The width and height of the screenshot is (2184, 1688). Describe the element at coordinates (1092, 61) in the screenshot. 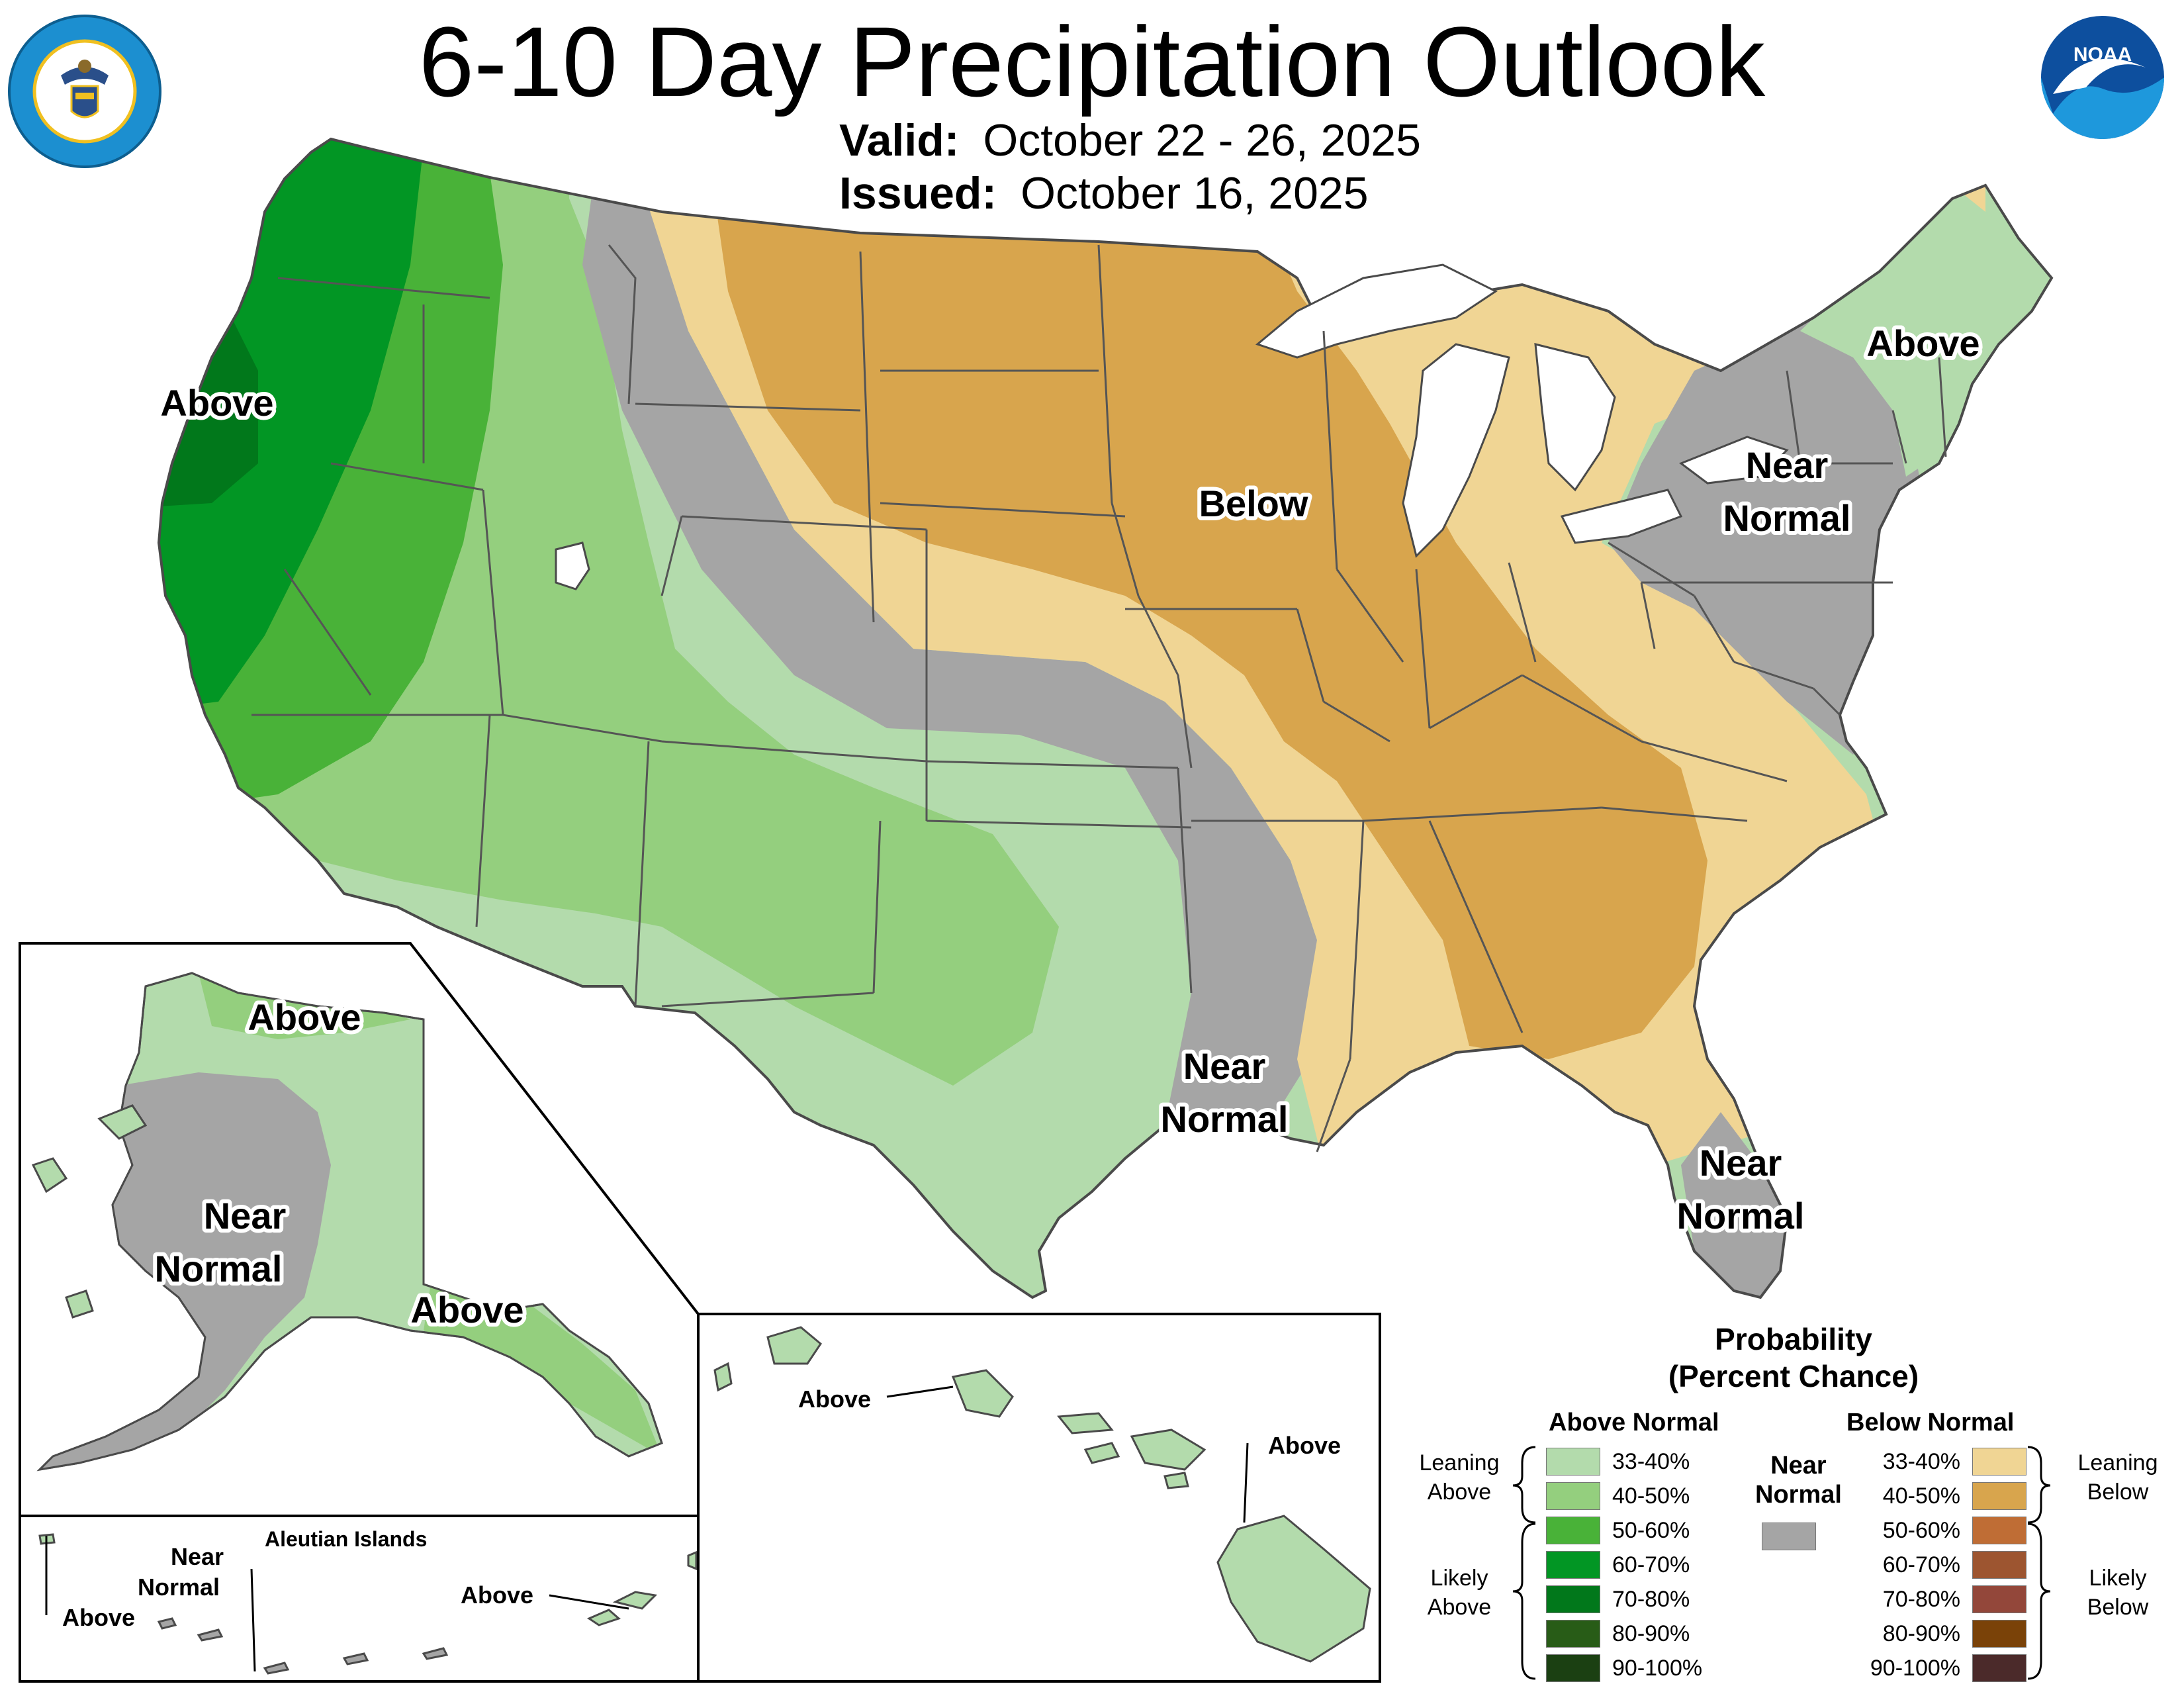

I see `map-title: 6-10 Day Precipitation Outlook` at that location.